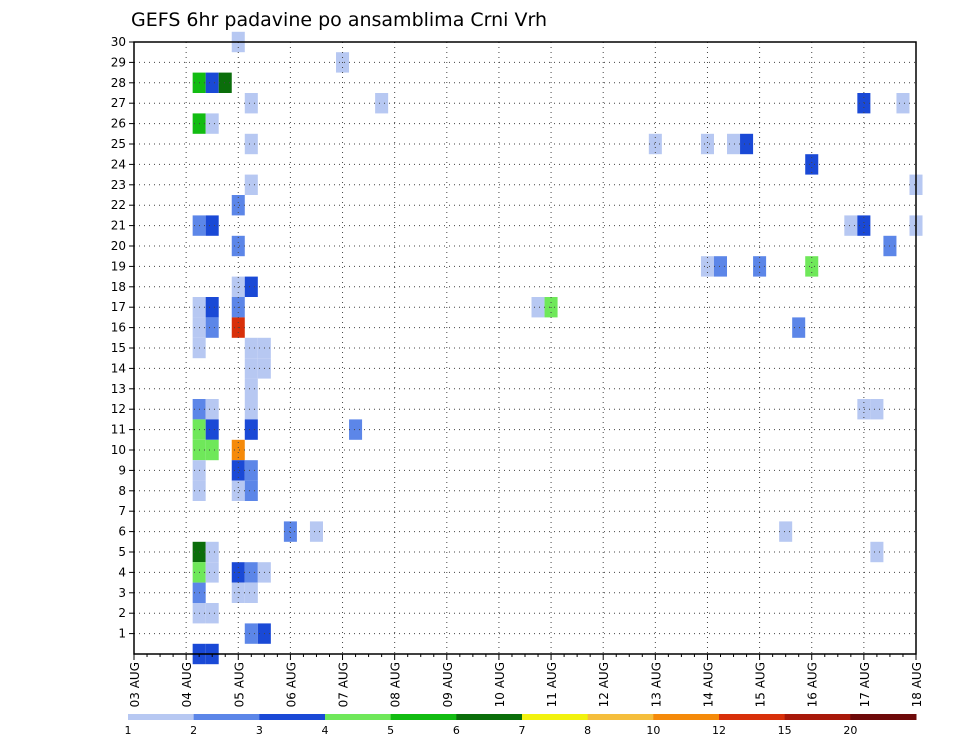 This screenshot has height=742, width=960. What do you see at coordinates (193, 730) in the screenshot?
I see `colorbar-label: 2` at bounding box center [193, 730].